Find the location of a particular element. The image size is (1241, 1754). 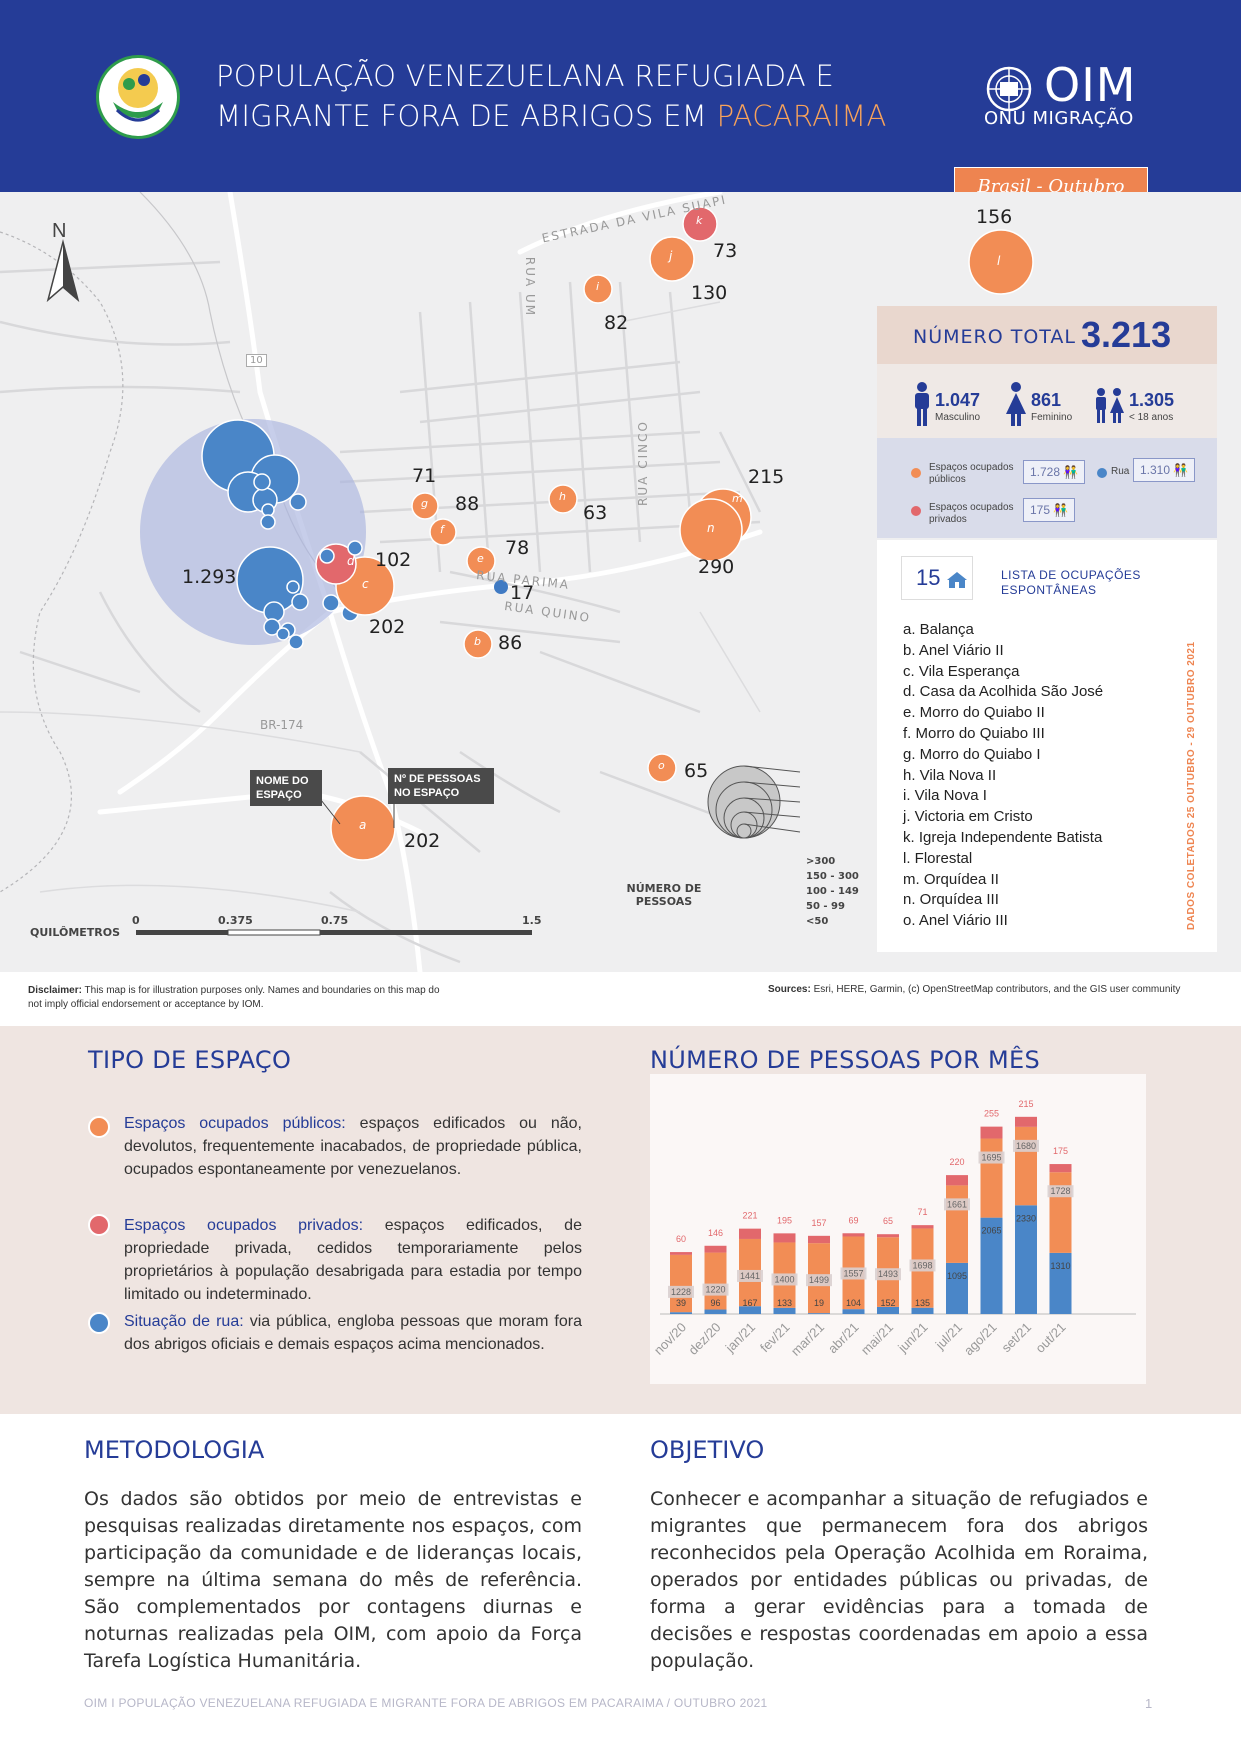

public-legend-dot is located at coordinates (916, 473).